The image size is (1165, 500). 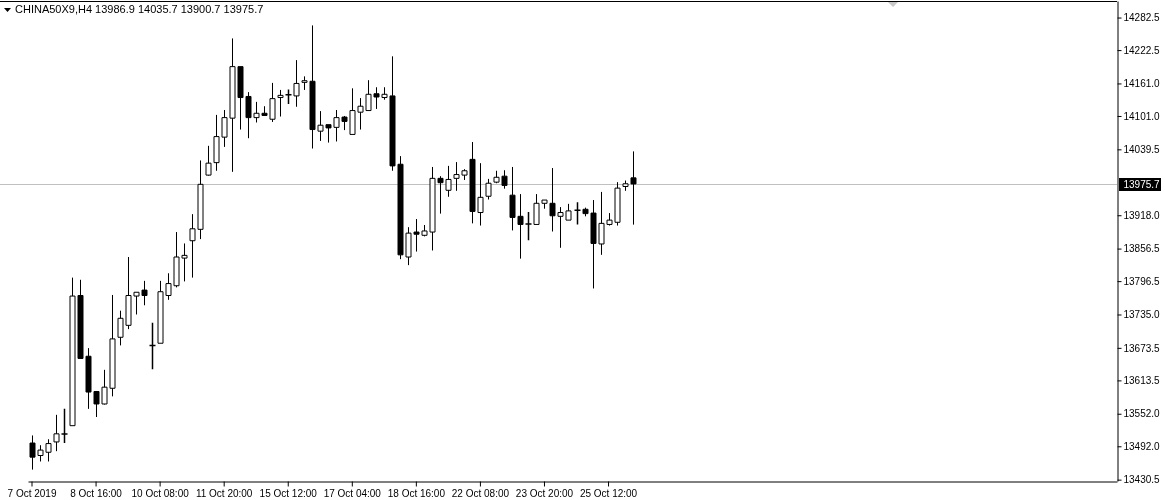 I want to click on x-tick-label: 11 Oct 20:00, so click(x=224, y=493).